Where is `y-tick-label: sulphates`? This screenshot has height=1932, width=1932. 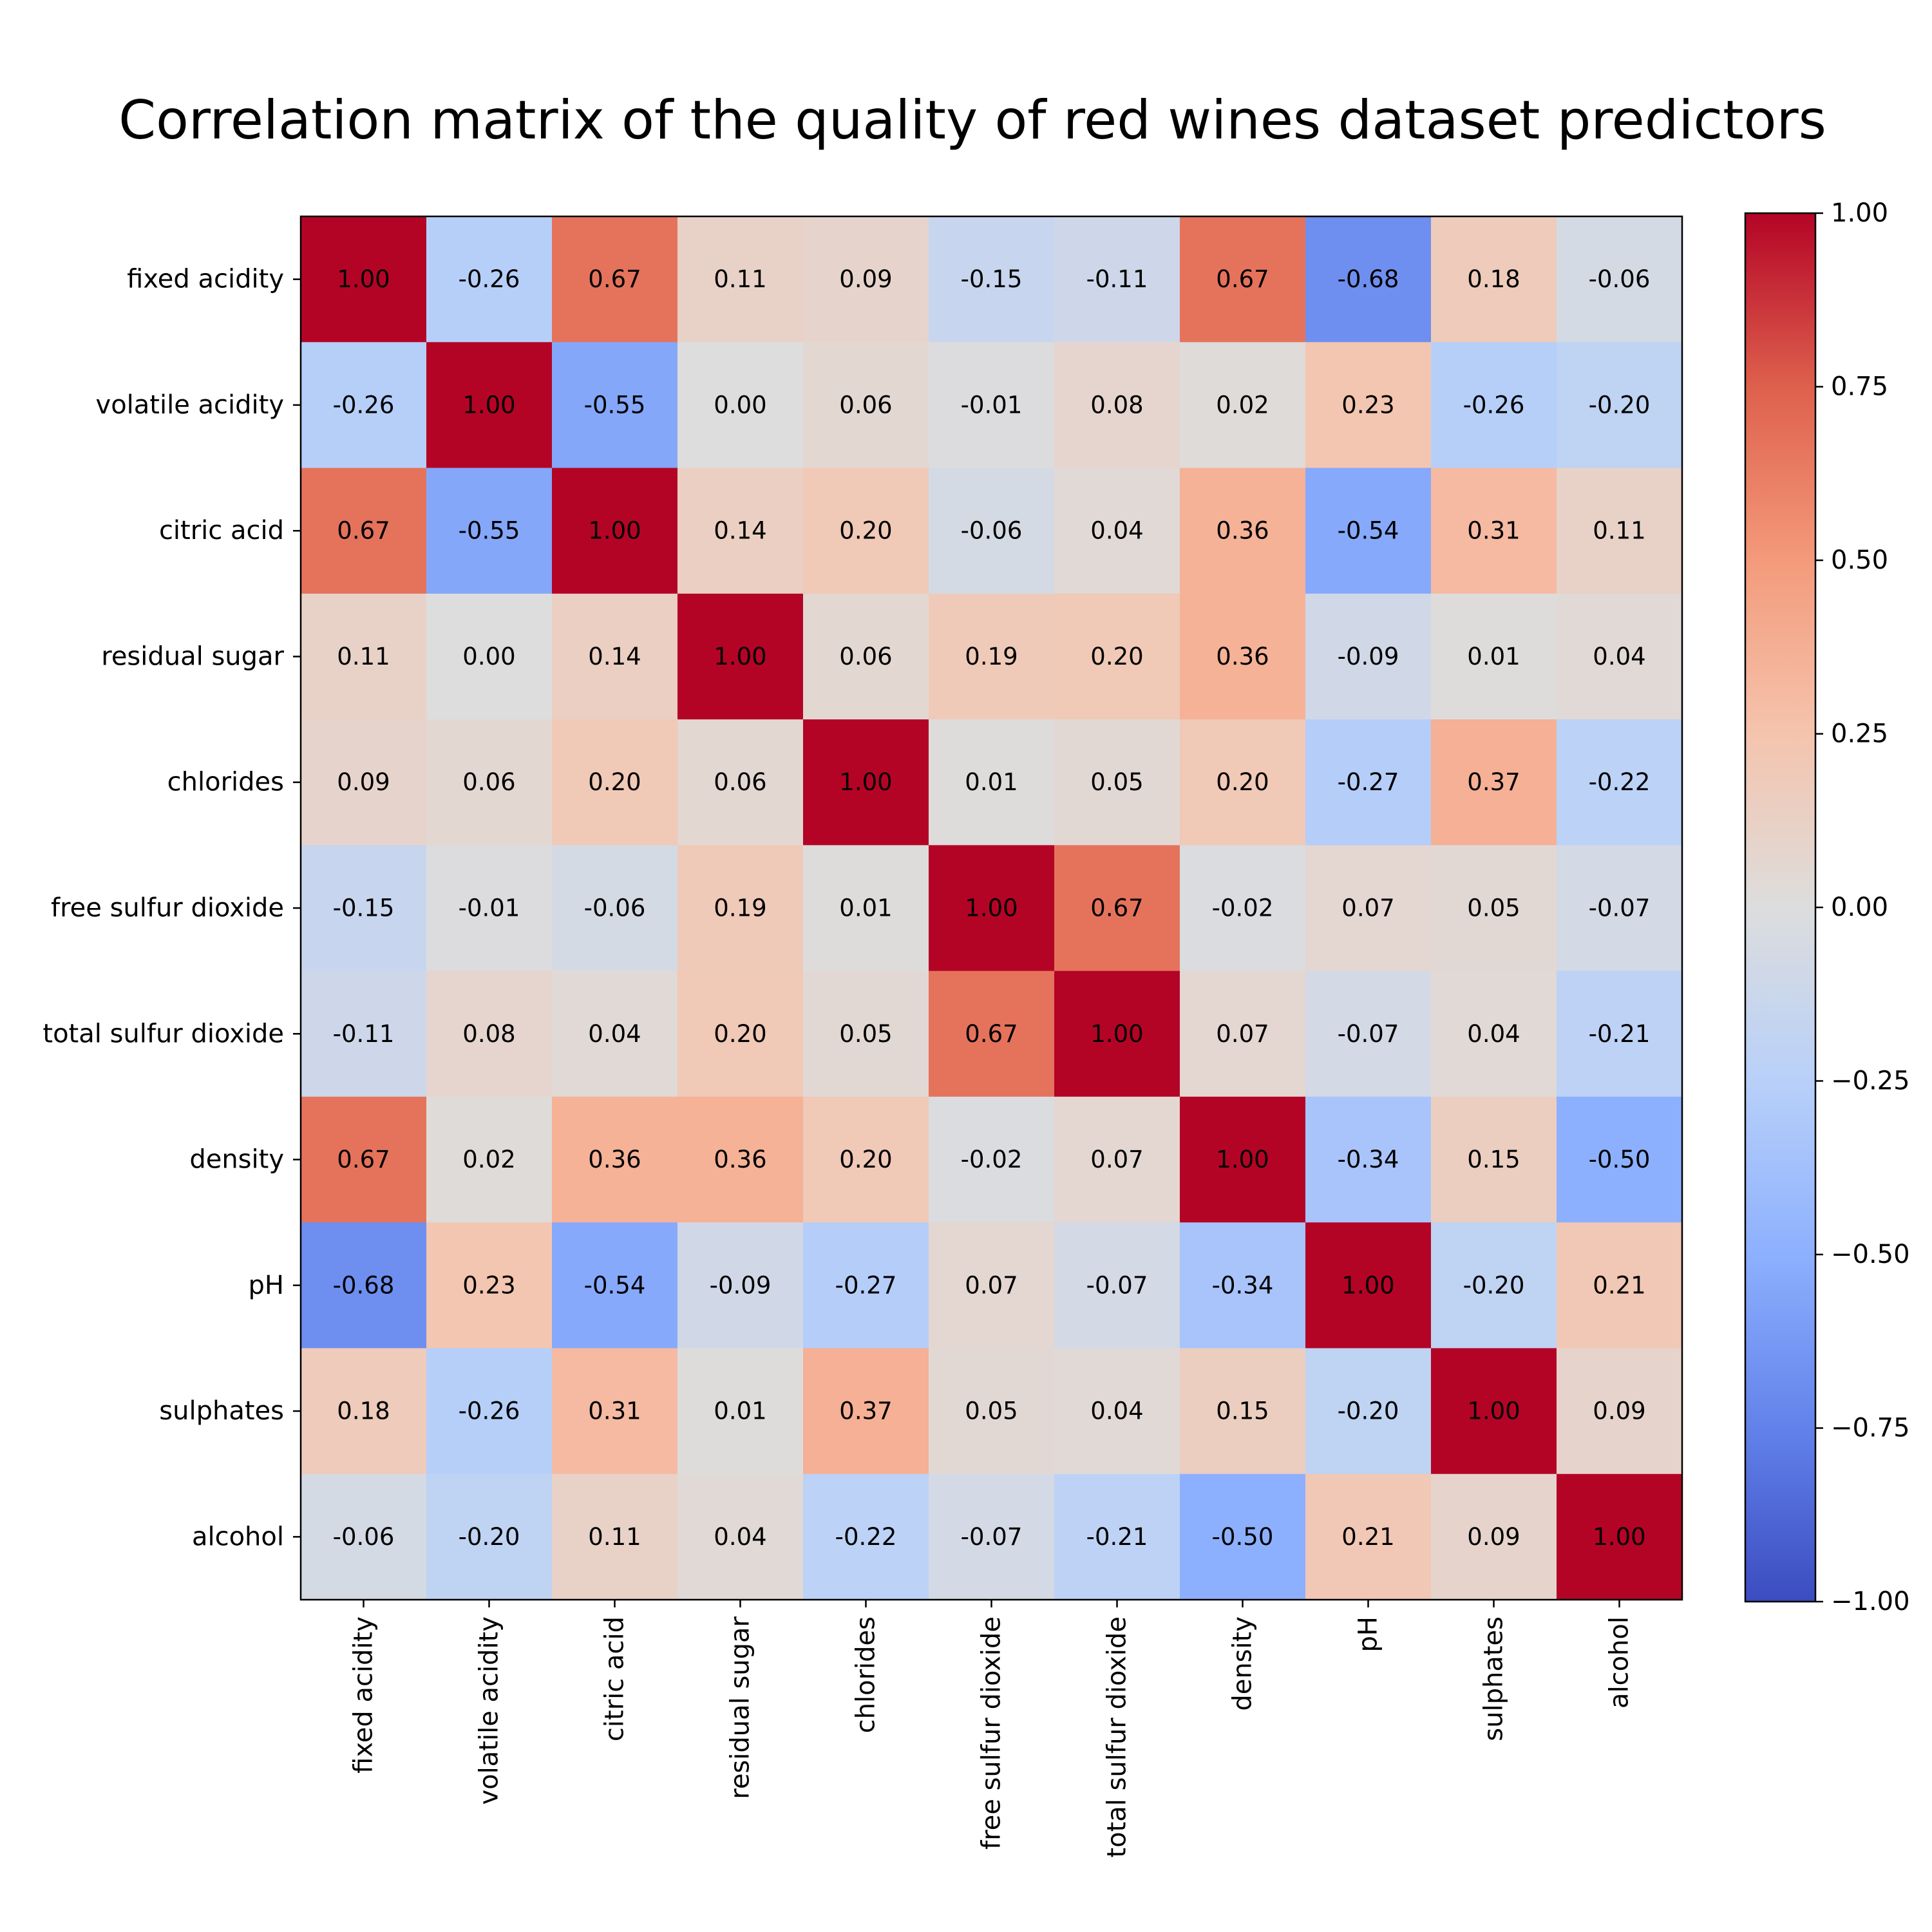 y-tick-label: sulphates is located at coordinates (222, 1411).